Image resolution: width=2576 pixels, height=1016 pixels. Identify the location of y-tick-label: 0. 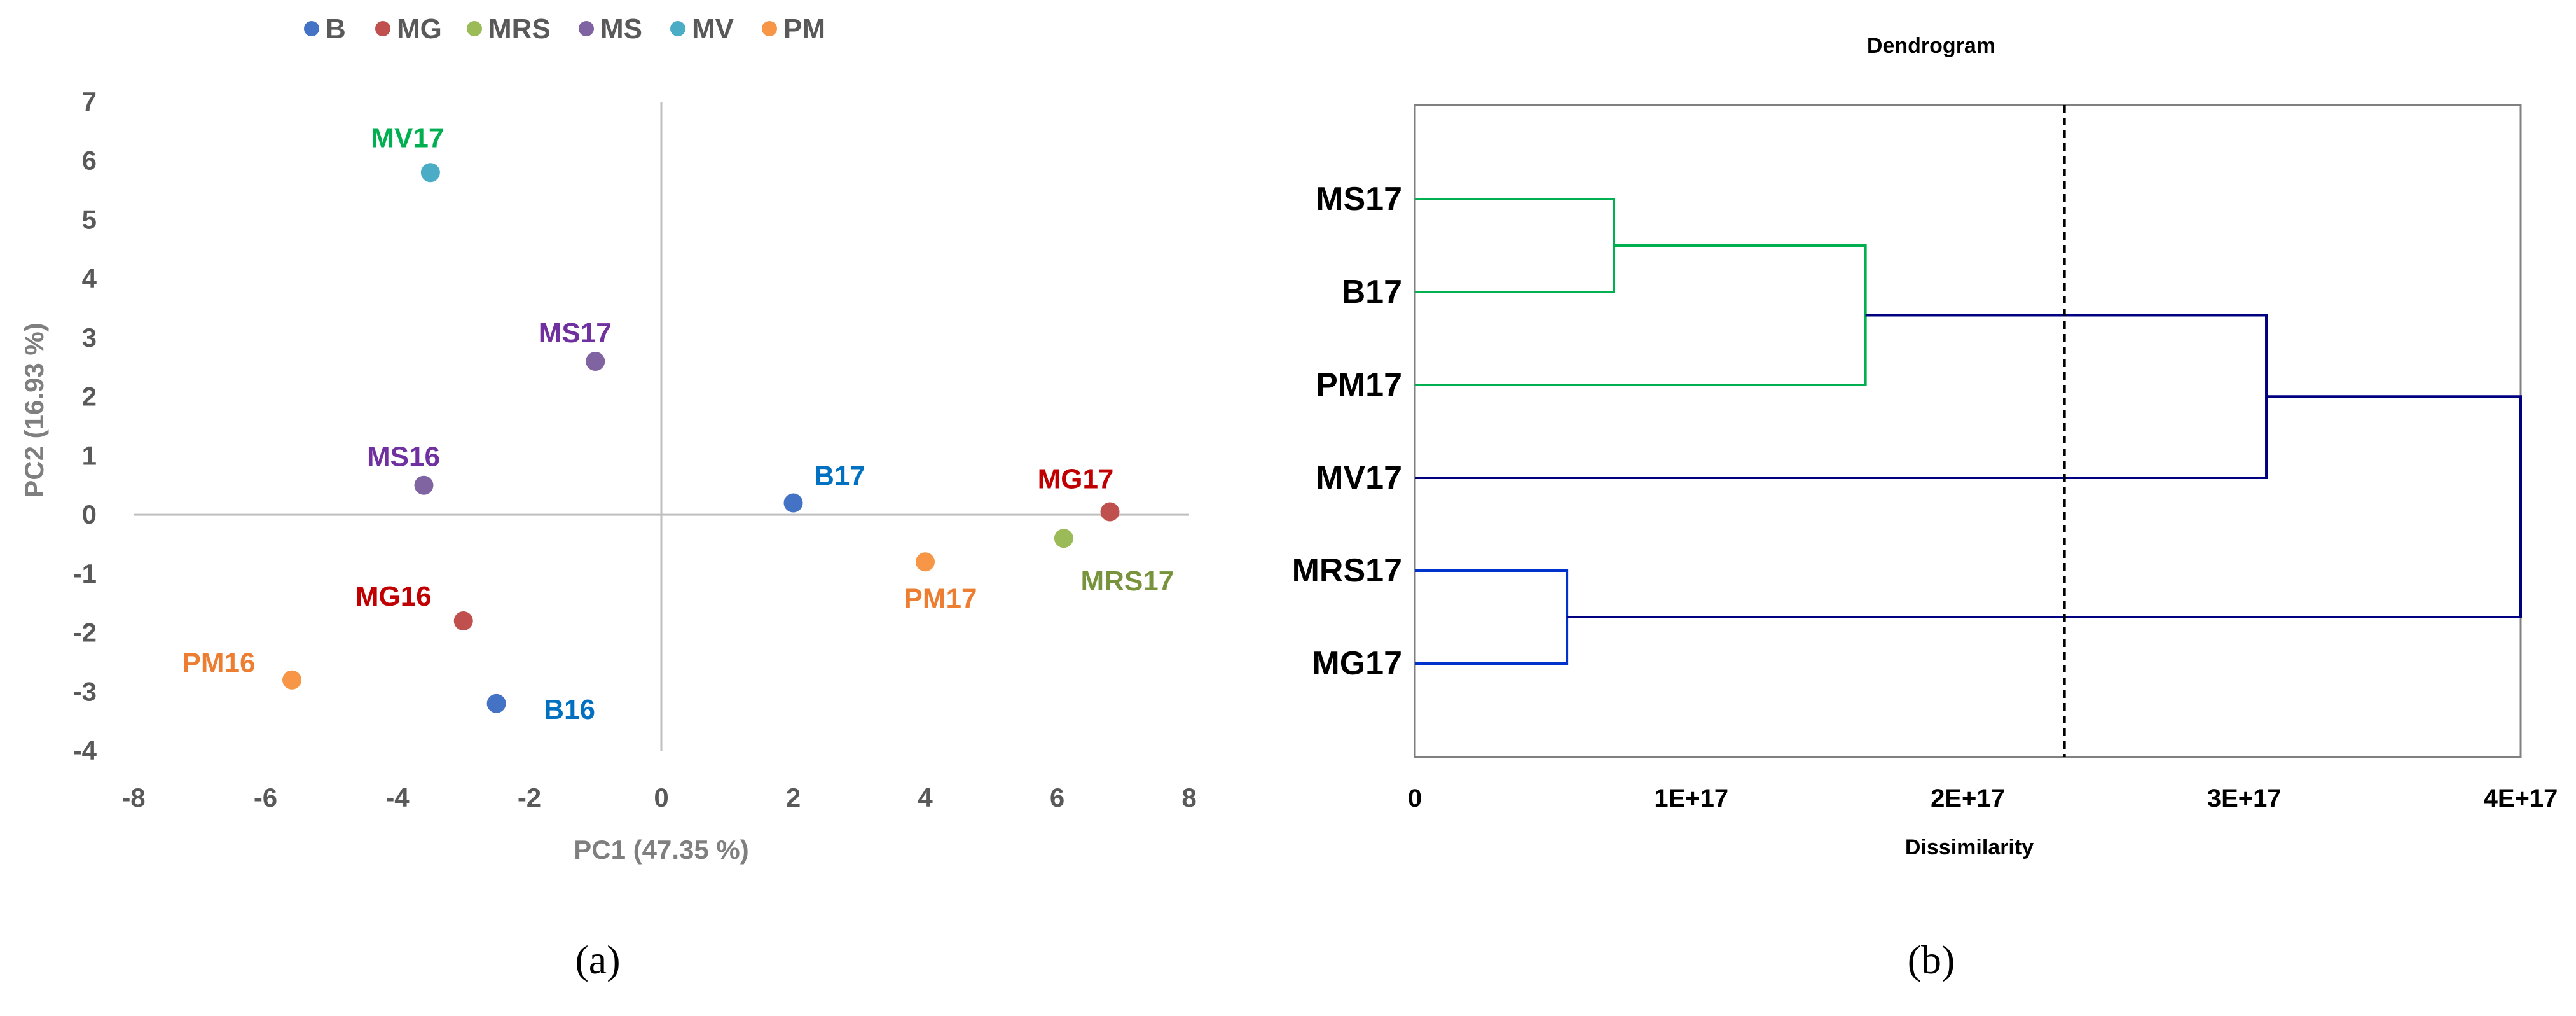
(89, 514).